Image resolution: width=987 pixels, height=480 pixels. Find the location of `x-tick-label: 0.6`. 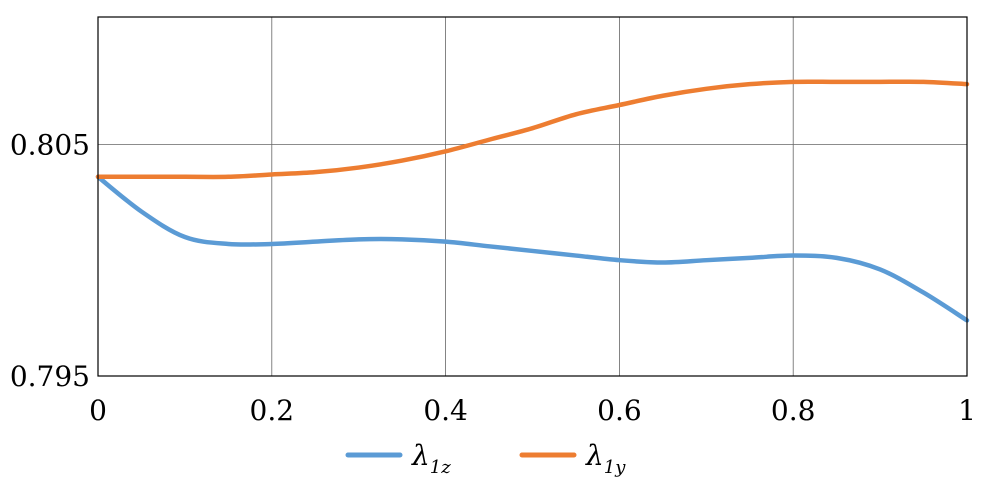

x-tick-label: 0.6 is located at coordinates (619, 410).